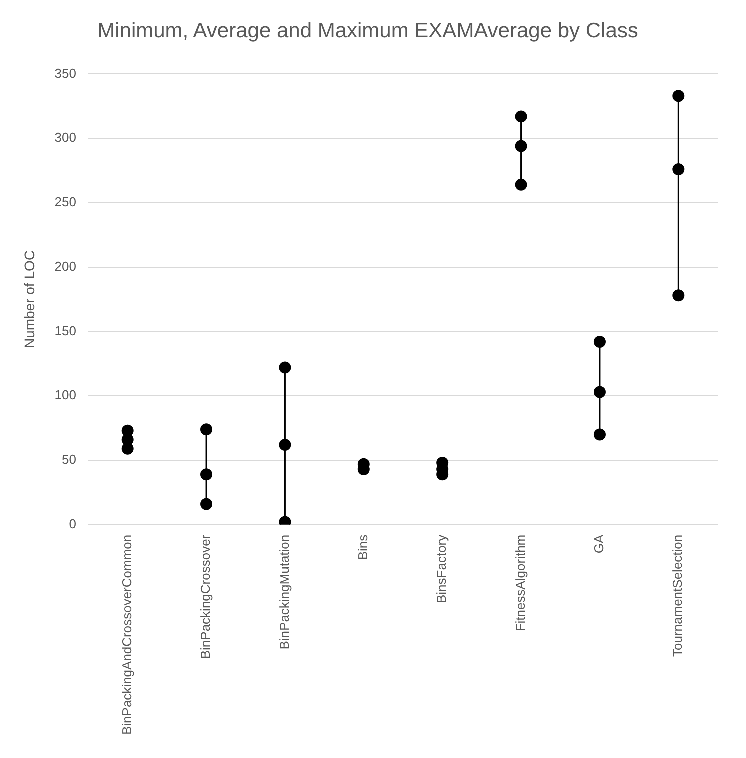 Image resolution: width=746 pixels, height=758 pixels. Describe the element at coordinates (368, 30) in the screenshot. I see `chart-title: Minimum, Average and Maximum EXAMAverage by Class` at that location.